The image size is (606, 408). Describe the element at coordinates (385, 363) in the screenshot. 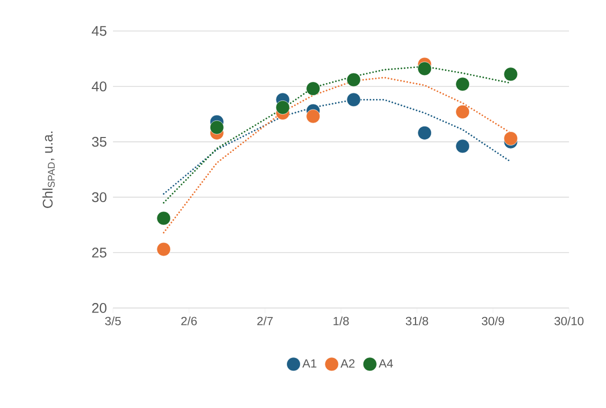

I see `legend-label: A4` at that location.